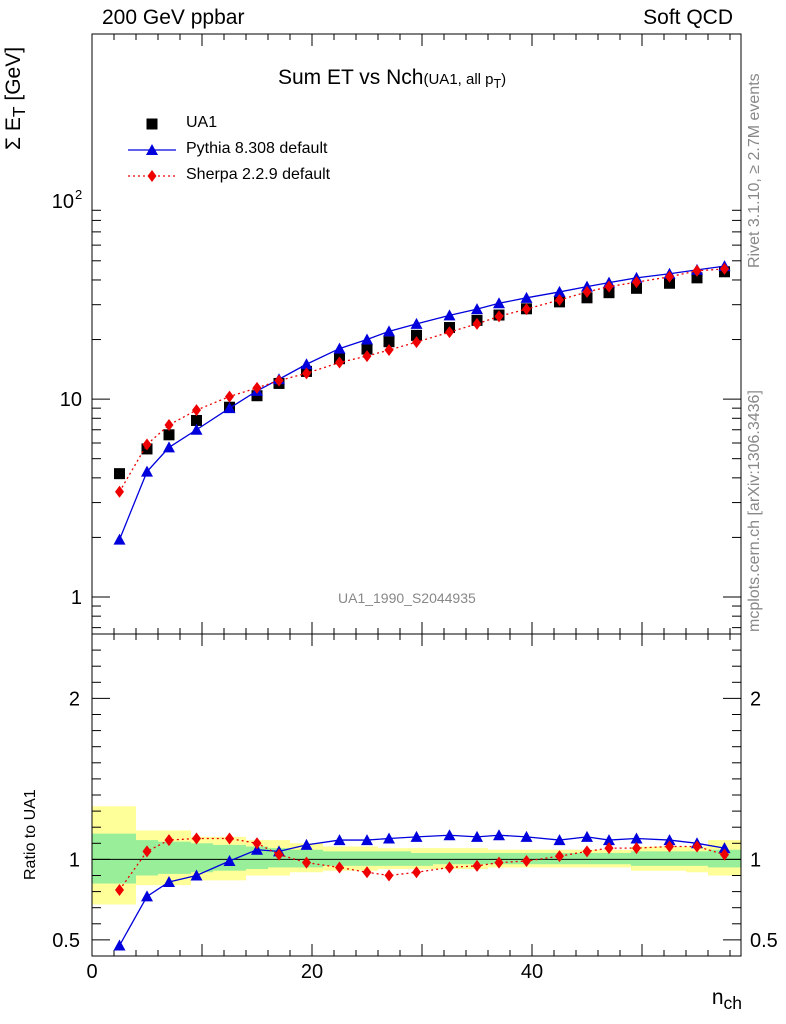 The image size is (786, 1024). I want to click on analysis-id-label: UA1_1990_S2044935, so click(407, 598).